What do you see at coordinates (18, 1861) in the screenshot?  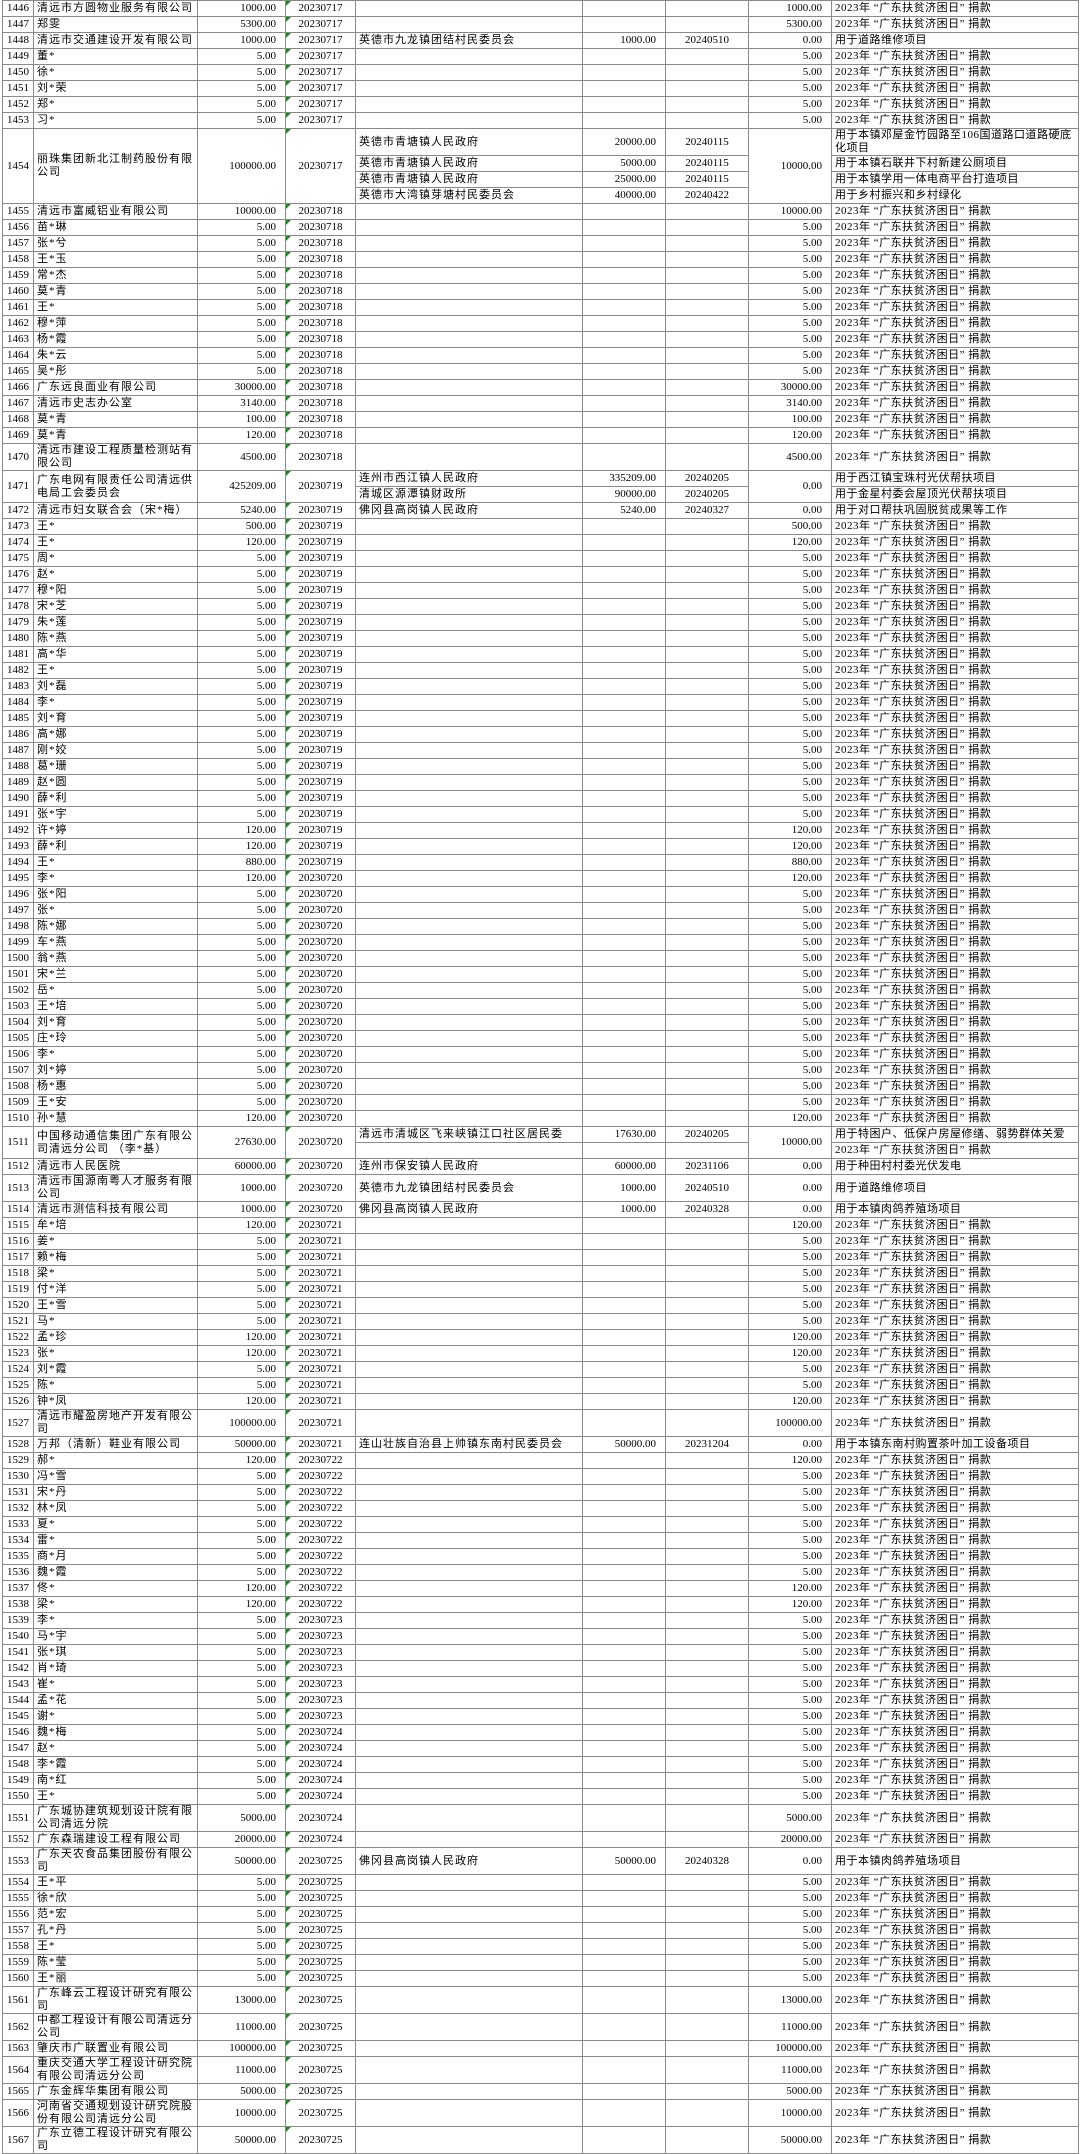 I see `cell-seq: 1553` at bounding box center [18, 1861].